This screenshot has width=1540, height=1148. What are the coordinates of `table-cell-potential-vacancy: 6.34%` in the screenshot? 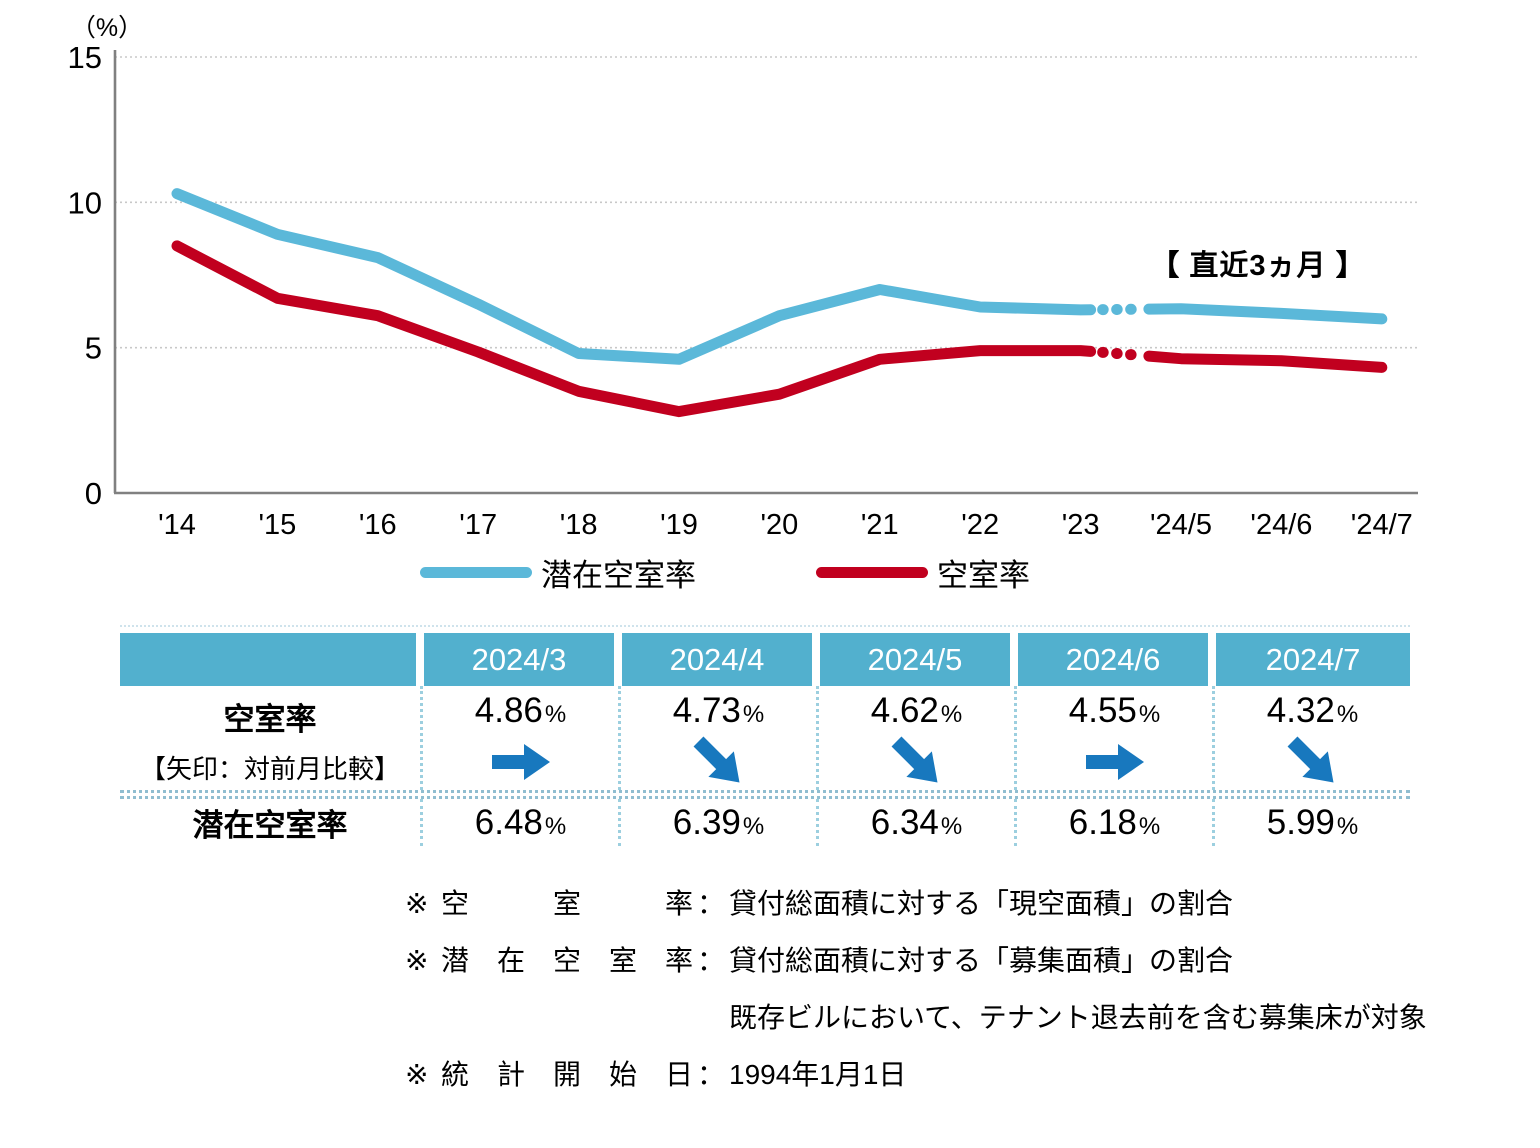 It's located at (915, 822).